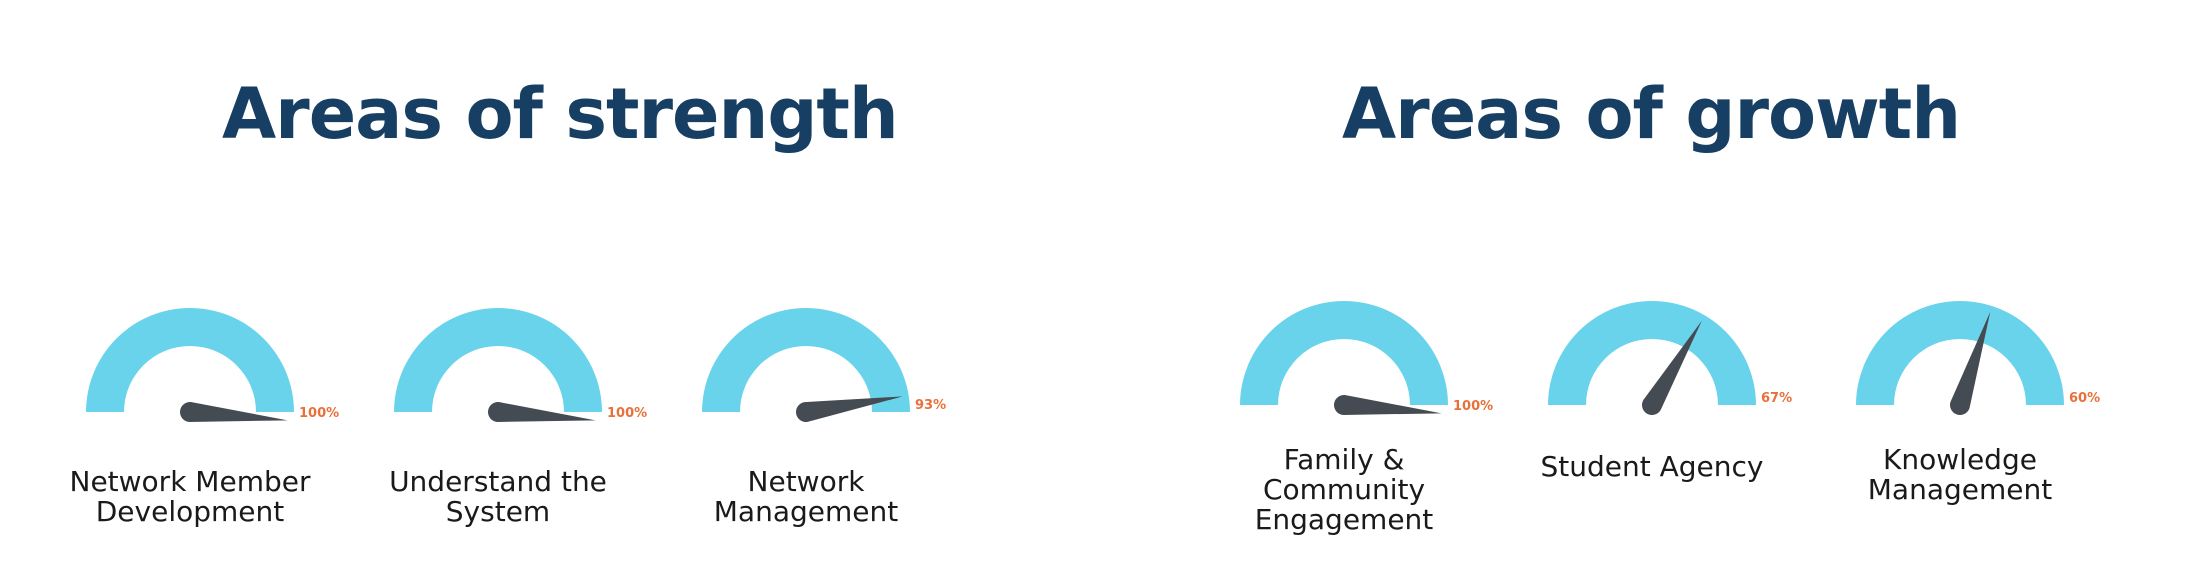 The image size is (2190, 562). Describe the element at coordinates (507, 432) in the screenshot. I see `gauge-understand-the-system: 100% Understand the System` at that location.